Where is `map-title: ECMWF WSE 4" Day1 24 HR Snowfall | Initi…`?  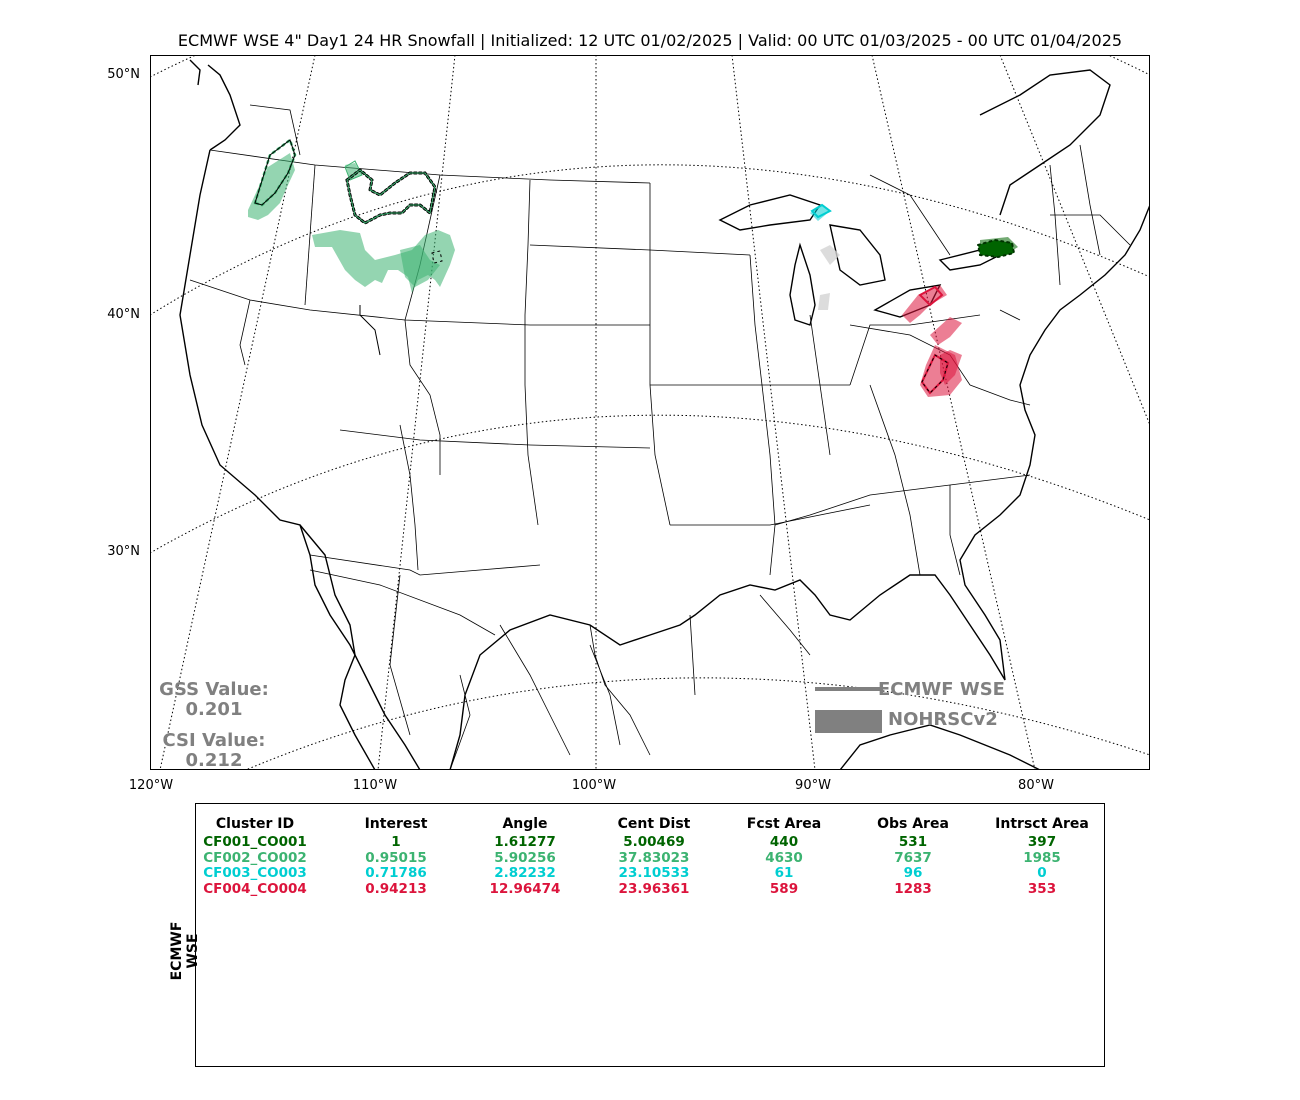
map-title: ECMWF WSE 4" Day1 24 HR Snowfall | Initi… is located at coordinates (650, 40).